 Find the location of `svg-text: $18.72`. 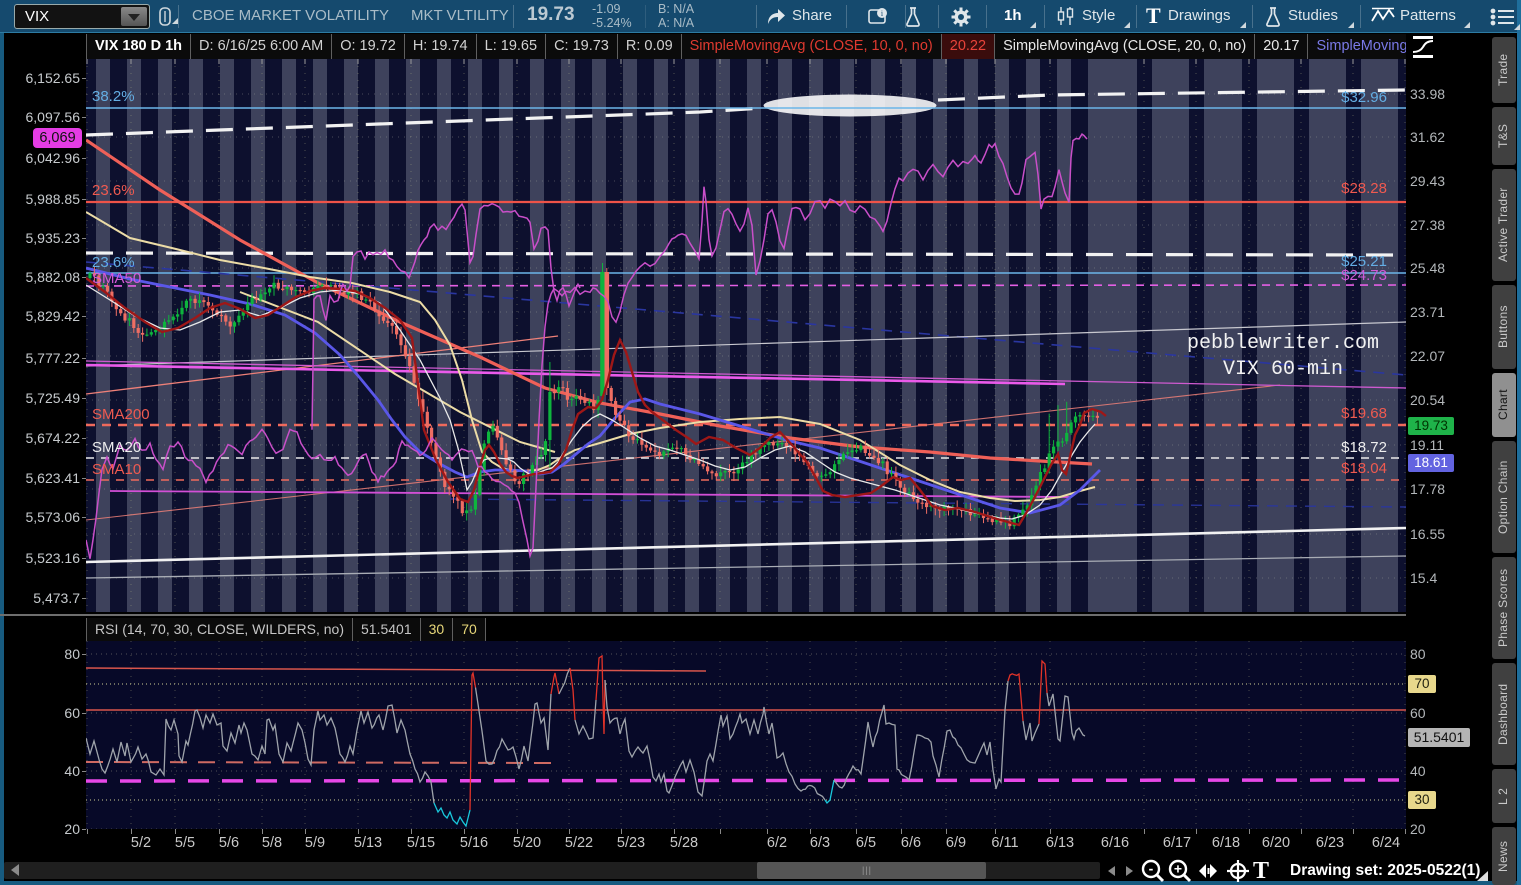

svg-text: $18.72 is located at coordinates (1364, 447).